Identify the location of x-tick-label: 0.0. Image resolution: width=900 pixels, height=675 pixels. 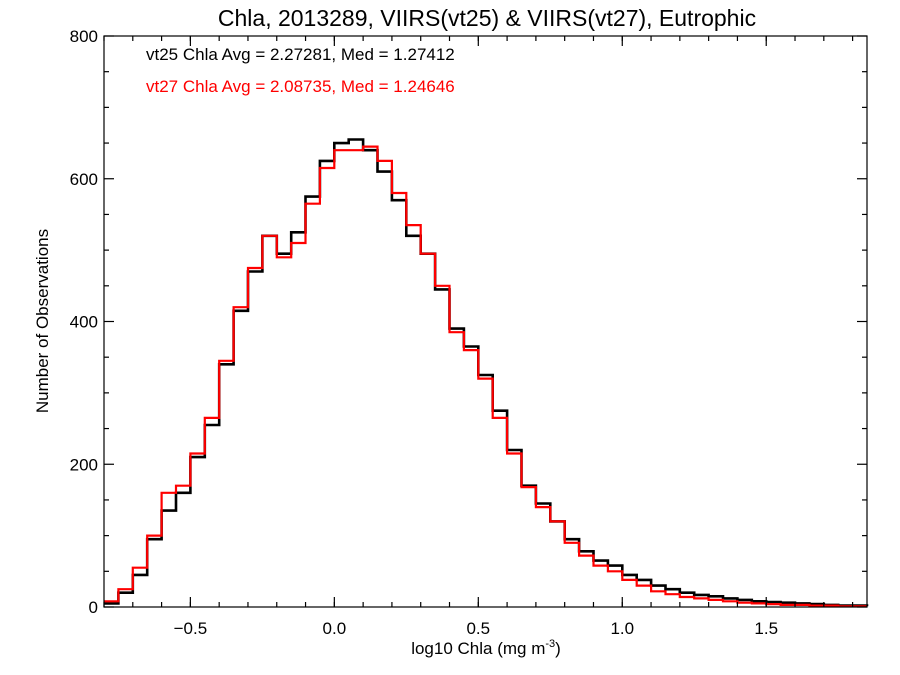
(335, 628).